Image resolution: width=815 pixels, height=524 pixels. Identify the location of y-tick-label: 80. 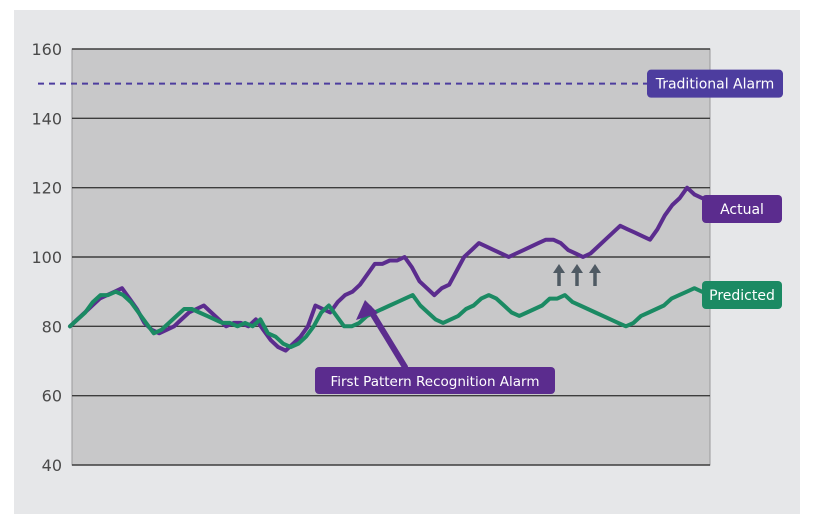
(52, 326).